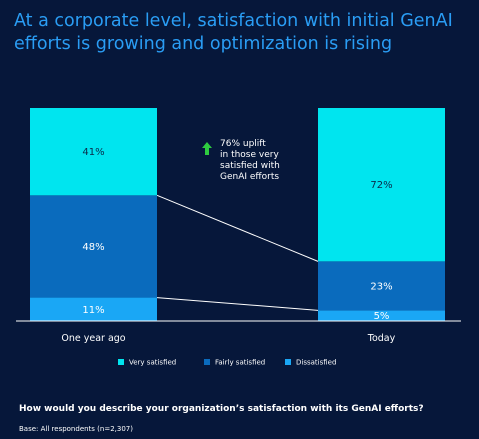  I want to click on data-label: 41%, so click(93, 152).